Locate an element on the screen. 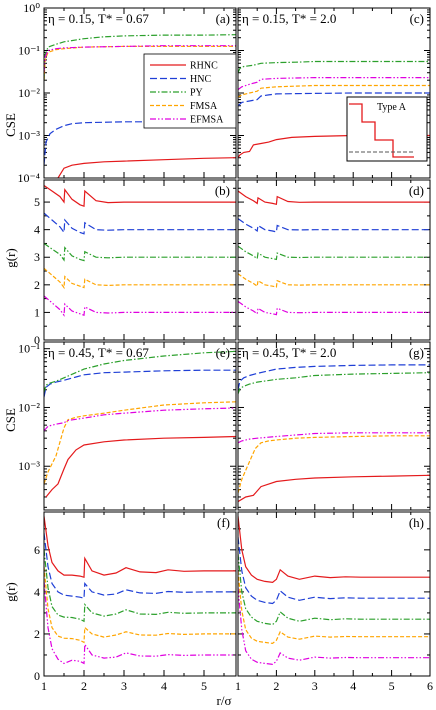 Image resolution: width=436 pixels, height=710 pixels. panel-letter: (a) is located at coordinates (223, 18).